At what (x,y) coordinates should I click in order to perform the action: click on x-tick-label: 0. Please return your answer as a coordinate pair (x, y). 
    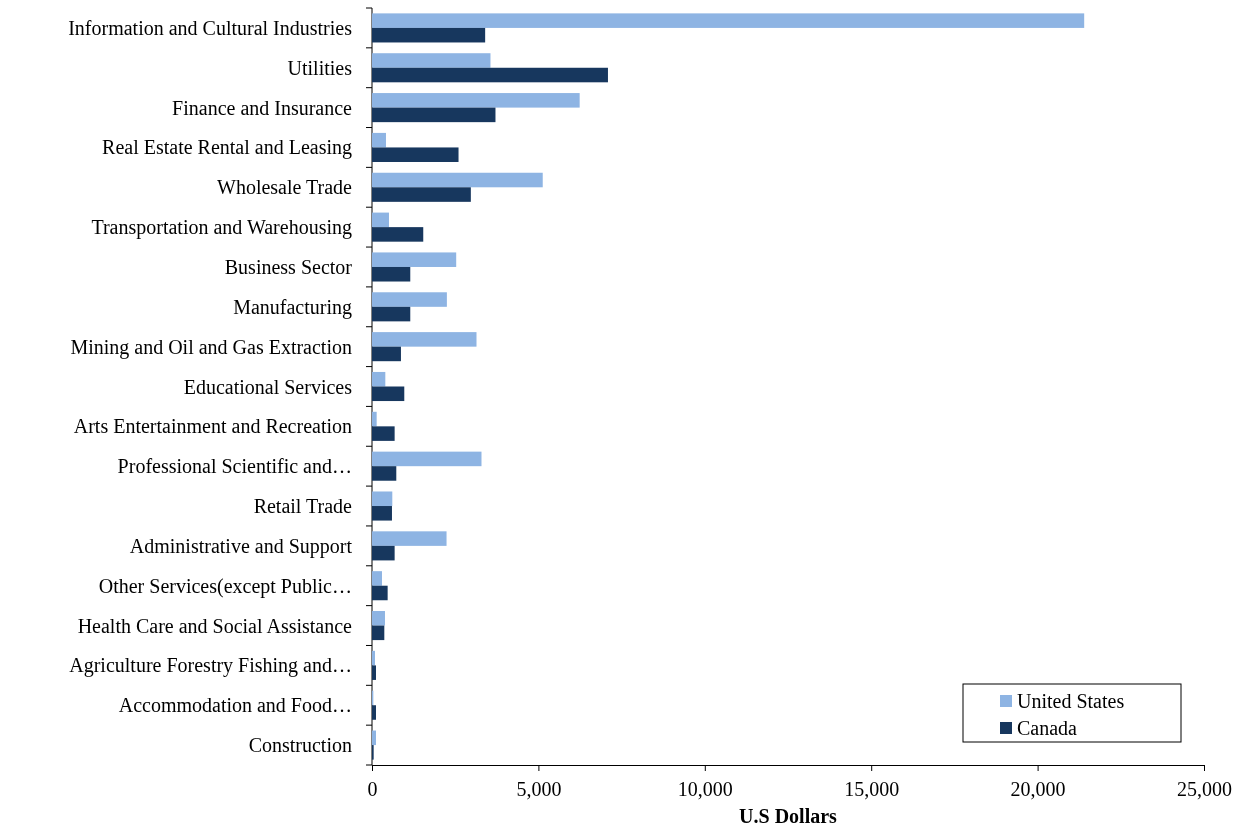
    Looking at the image, I should click on (372, 789).